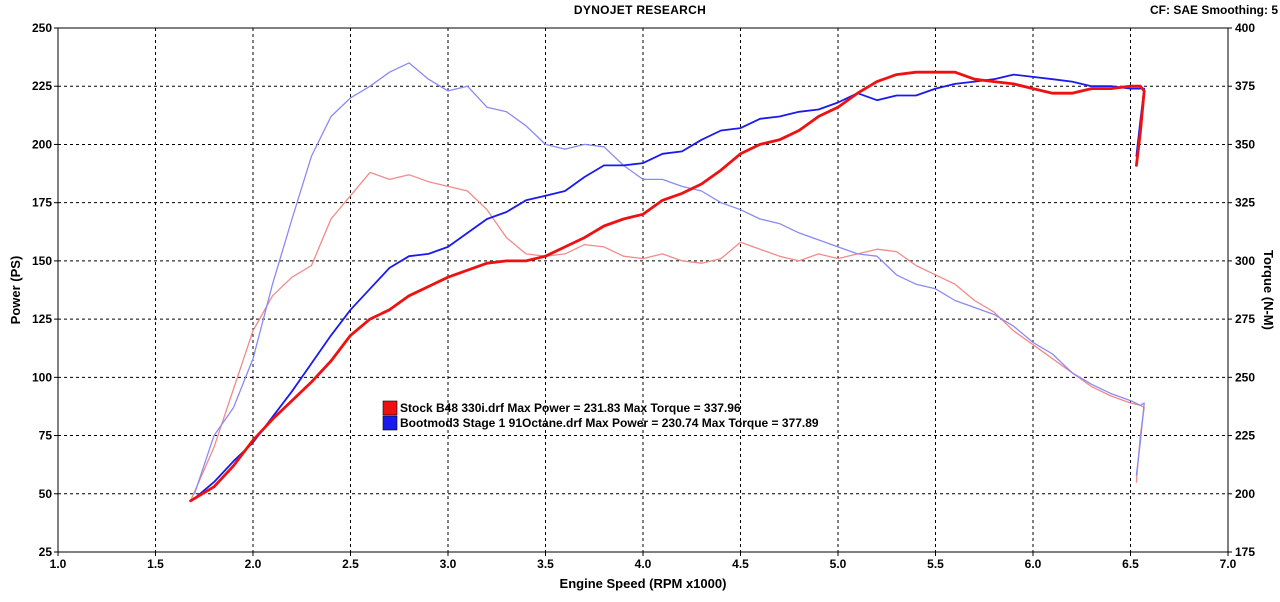  Describe the element at coordinates (350, 564) in the screenshot. I see `x-tick-label: 2.5` at that location.